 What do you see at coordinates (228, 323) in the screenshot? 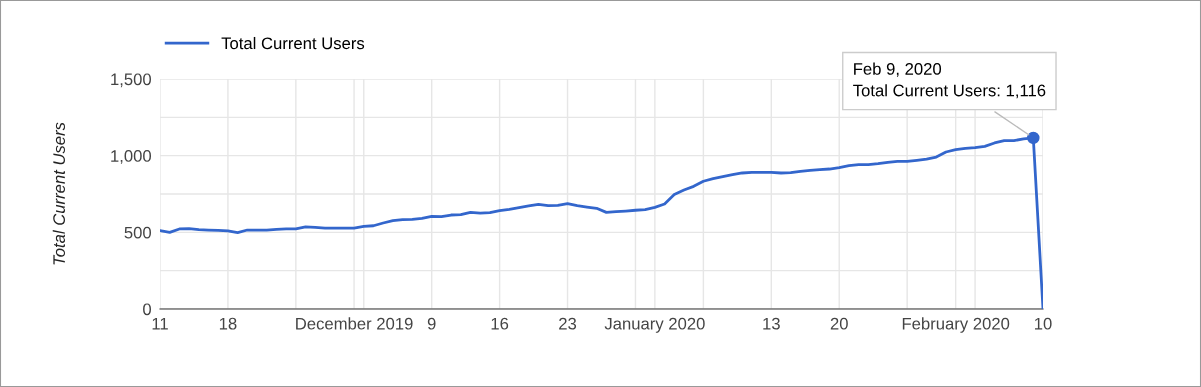
I see `x-tick-label: 18` at bounding box center [228, 323].